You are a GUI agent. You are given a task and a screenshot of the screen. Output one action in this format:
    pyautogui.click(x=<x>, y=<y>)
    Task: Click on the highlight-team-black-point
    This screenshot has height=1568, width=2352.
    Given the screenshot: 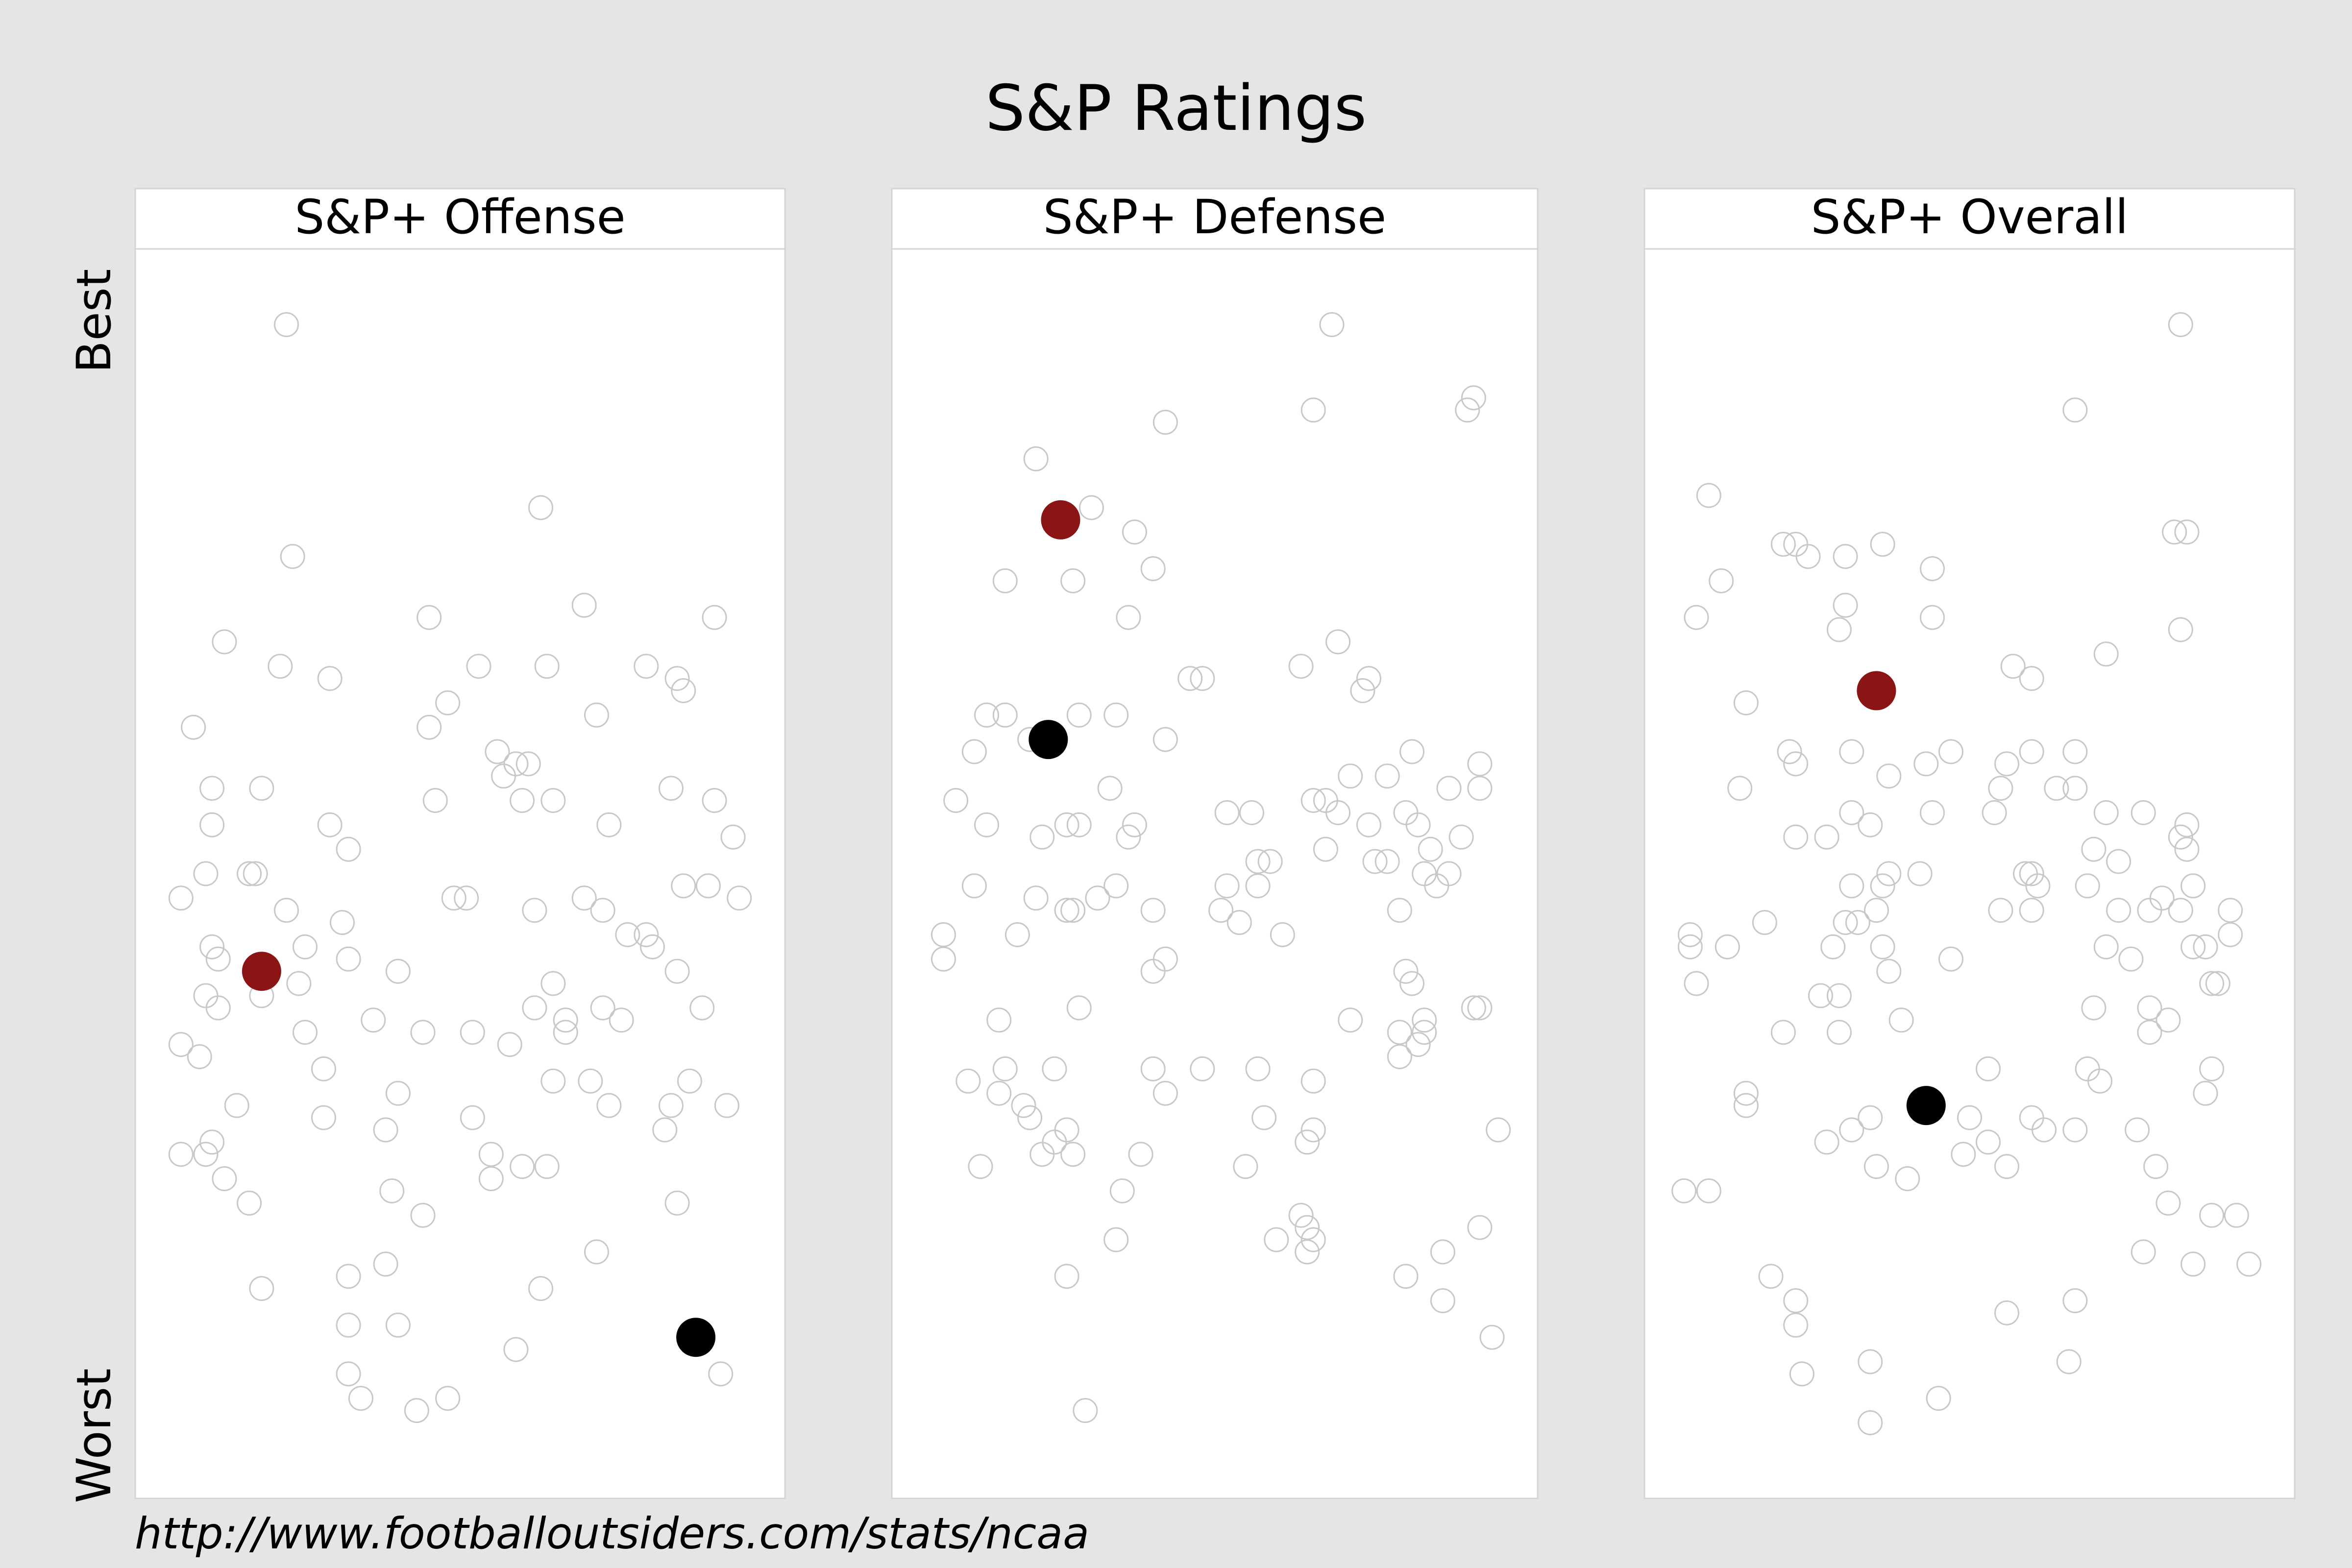 What is the action you would take?
    pyautogui.click(x=1048, y=740)
    